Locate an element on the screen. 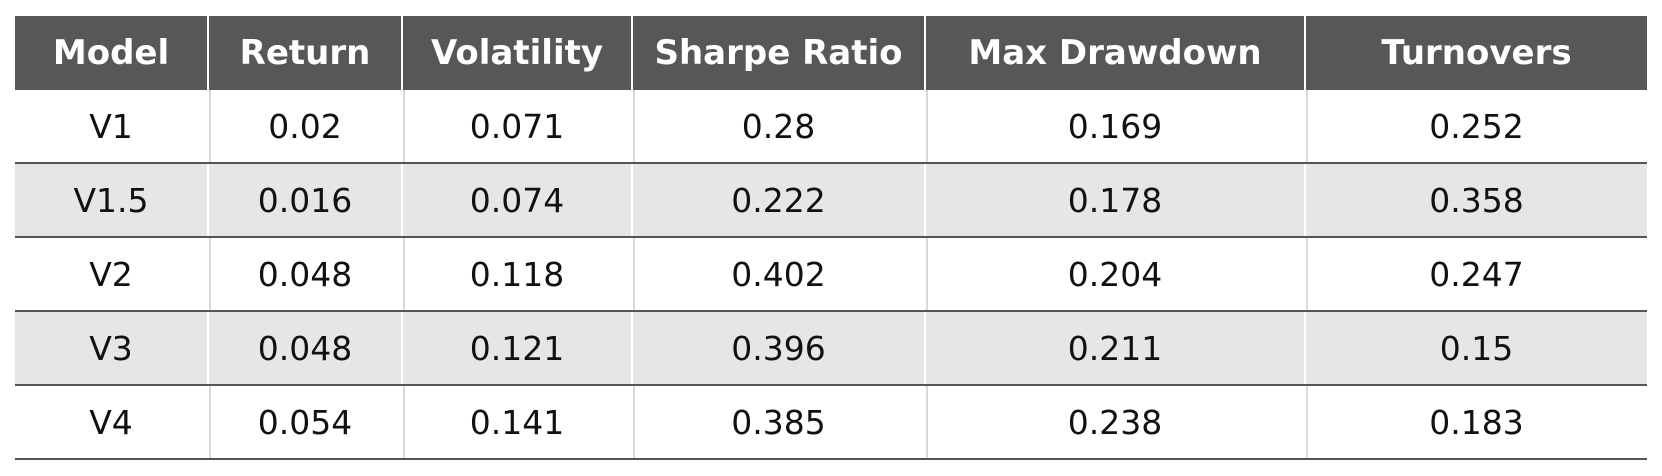  cell-model: V1 is located at coordinates (112, 127).